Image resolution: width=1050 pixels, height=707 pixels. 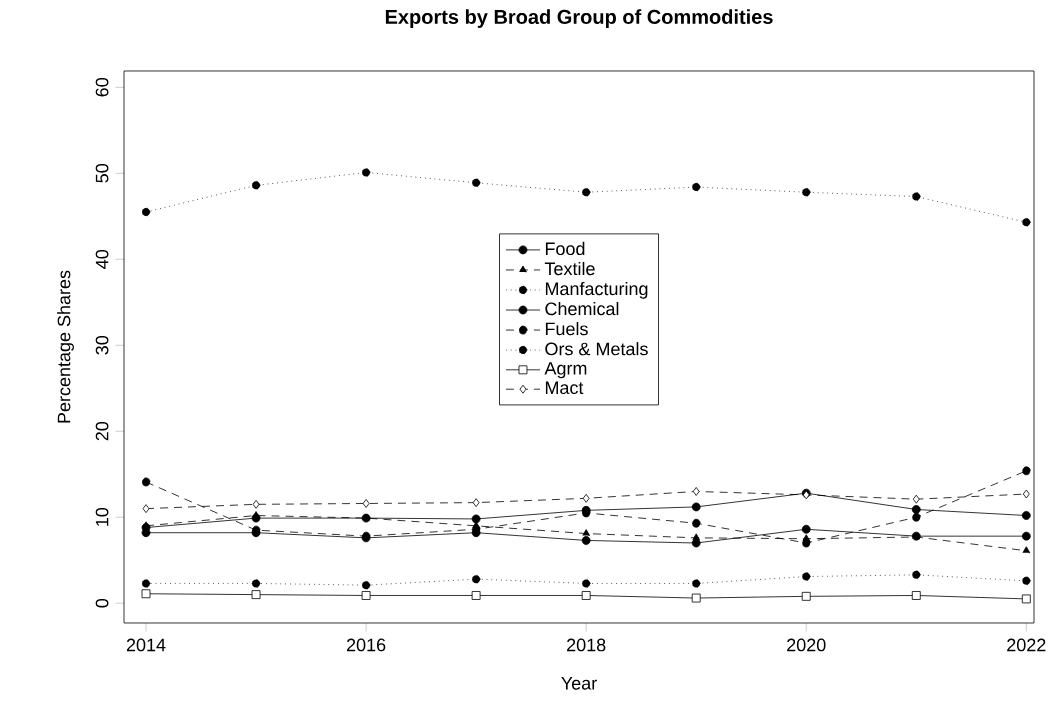 What do you see at coordinates (569, 268) in the screenshot?
I see `legend-label: Textile` at bounding box center [569, 268].